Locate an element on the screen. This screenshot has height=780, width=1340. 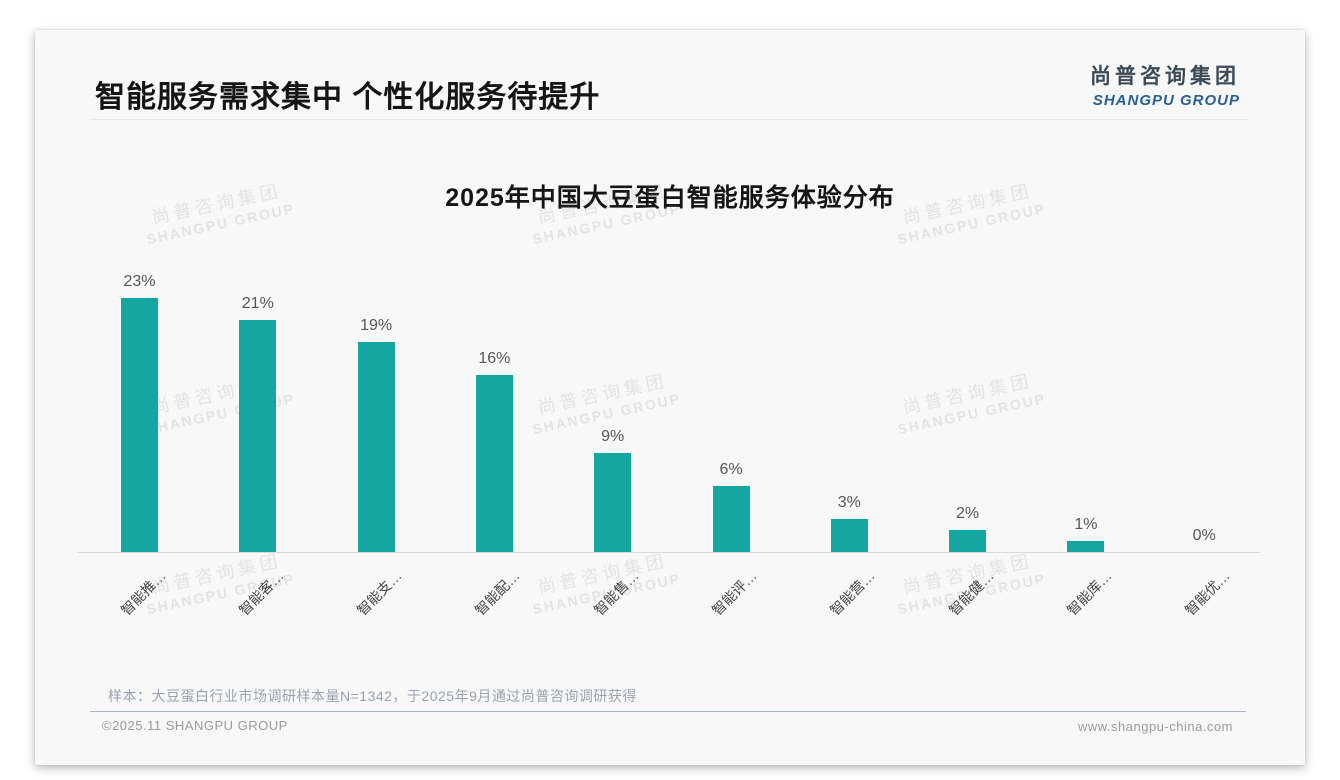
copyright-text: ©2025.11 SHANGPU GROUP is located at coordinates (195, 725).